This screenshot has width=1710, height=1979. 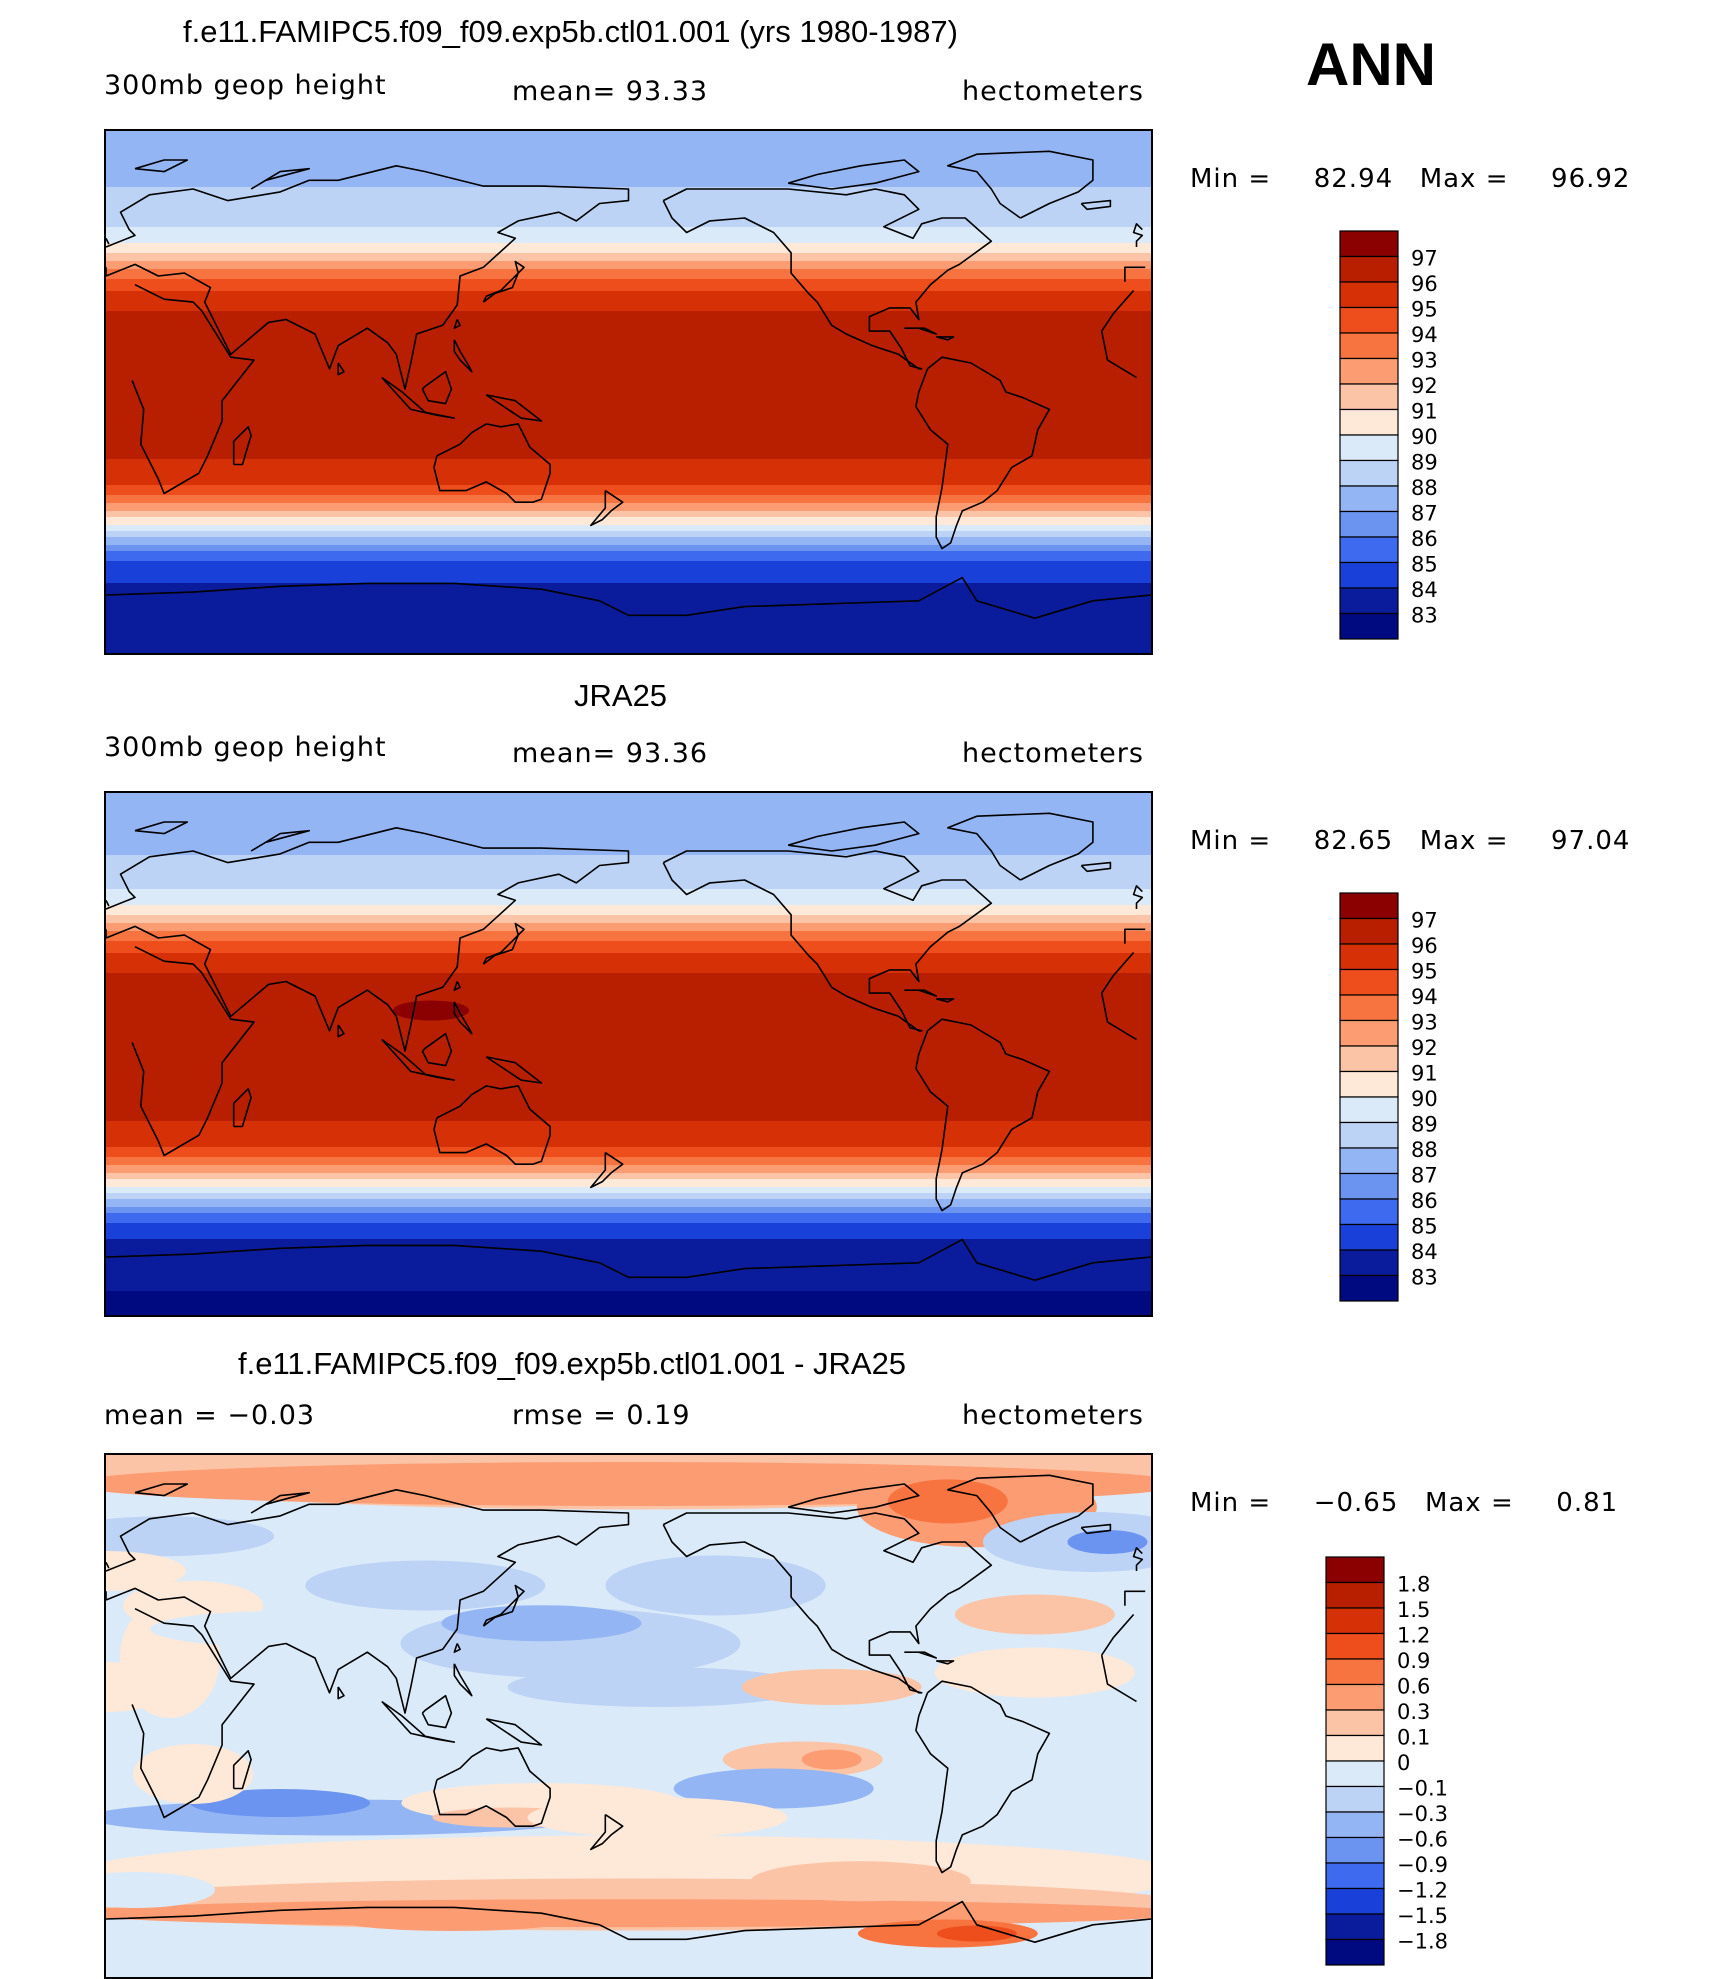 I want to click on panel-3-colorbar-tick-label: −1.5, so click(x=1422, y=1916).